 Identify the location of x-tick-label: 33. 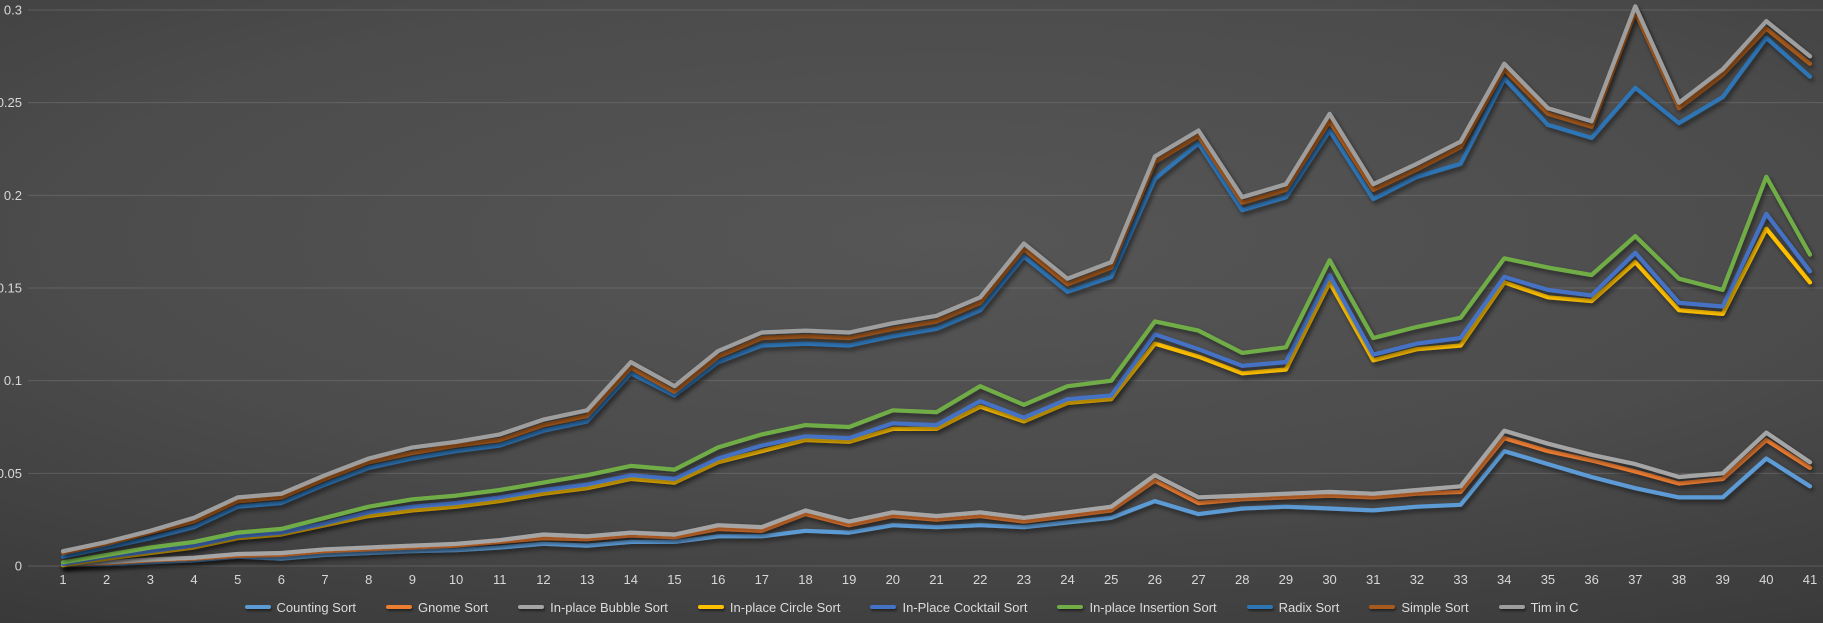
(1460, 579).